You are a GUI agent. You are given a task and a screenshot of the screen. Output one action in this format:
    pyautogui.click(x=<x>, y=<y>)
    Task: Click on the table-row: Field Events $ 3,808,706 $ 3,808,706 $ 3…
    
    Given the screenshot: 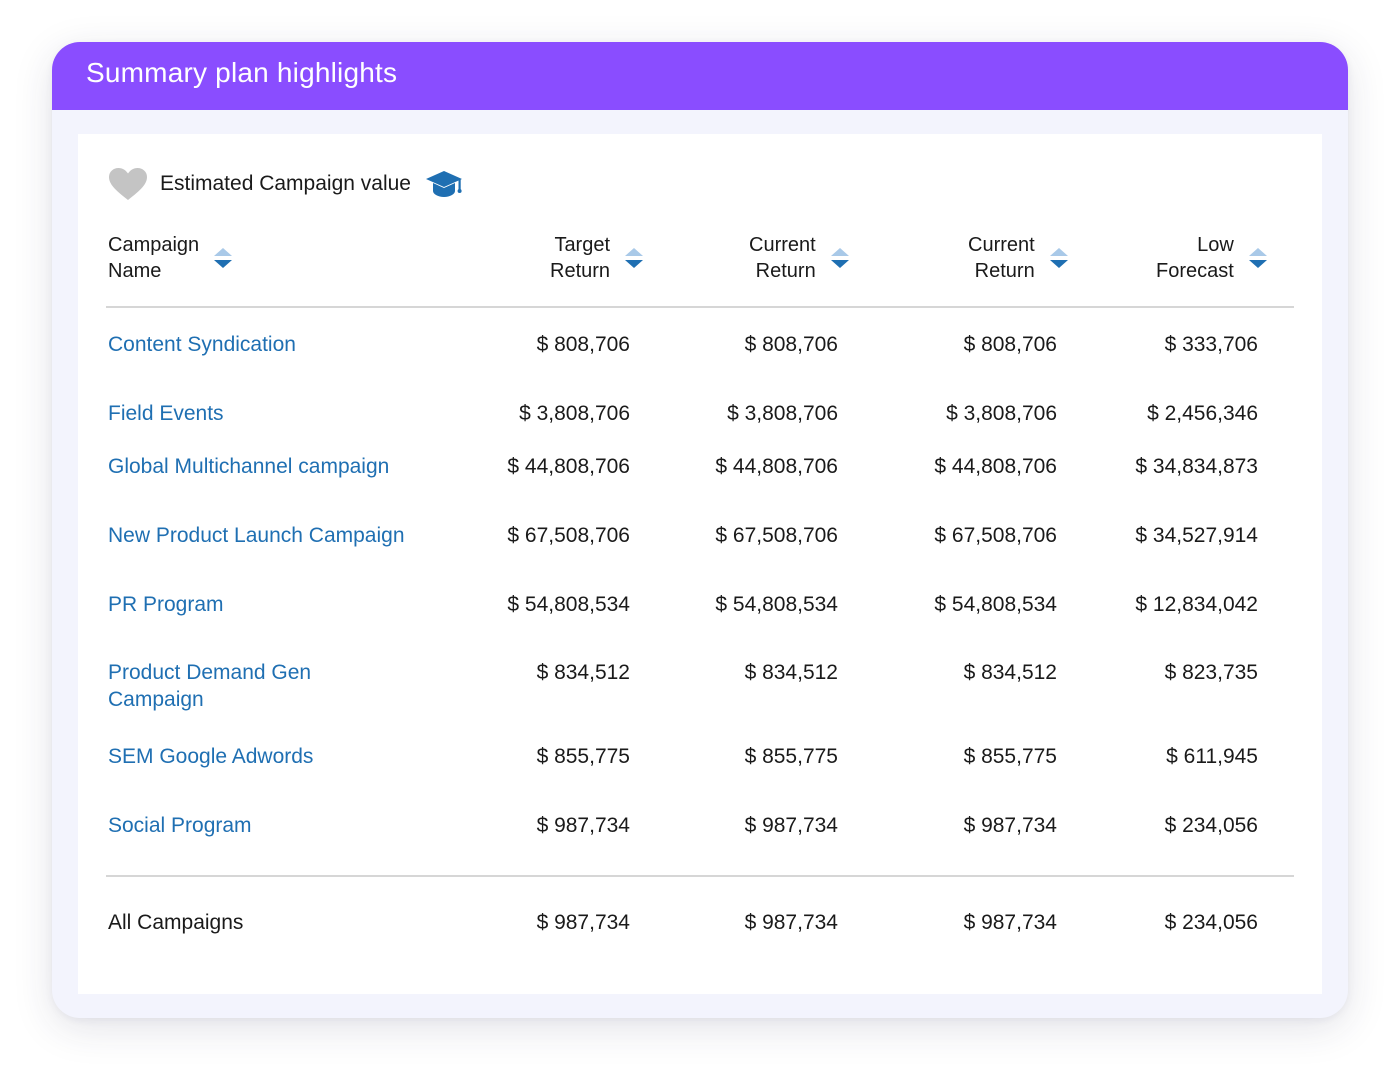 What is the action you would take?
    pyautogui.click(x=700, y=430)
    